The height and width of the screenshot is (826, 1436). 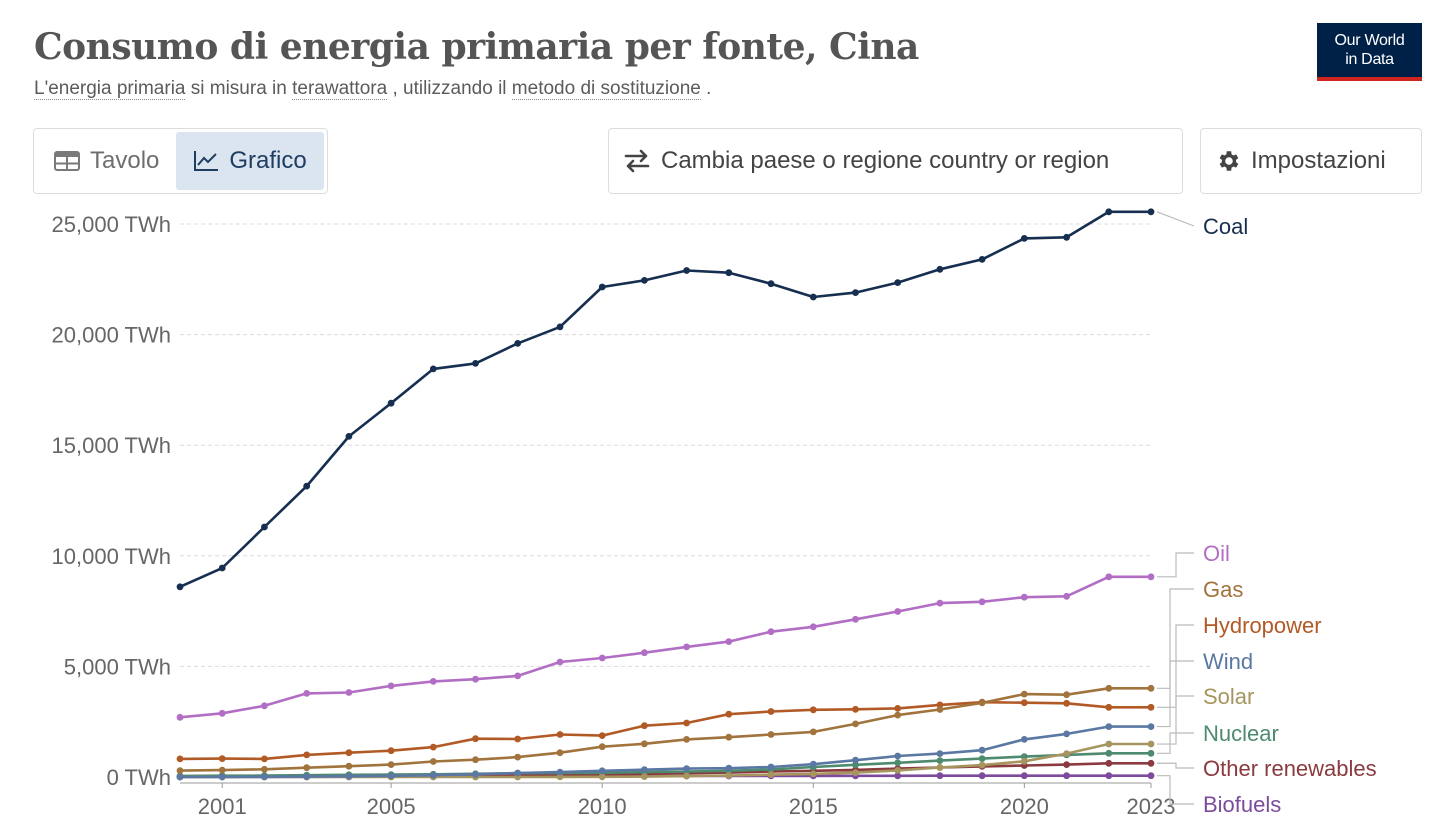 I want to click on series-line-nuclear, so click(x=665, y=764).